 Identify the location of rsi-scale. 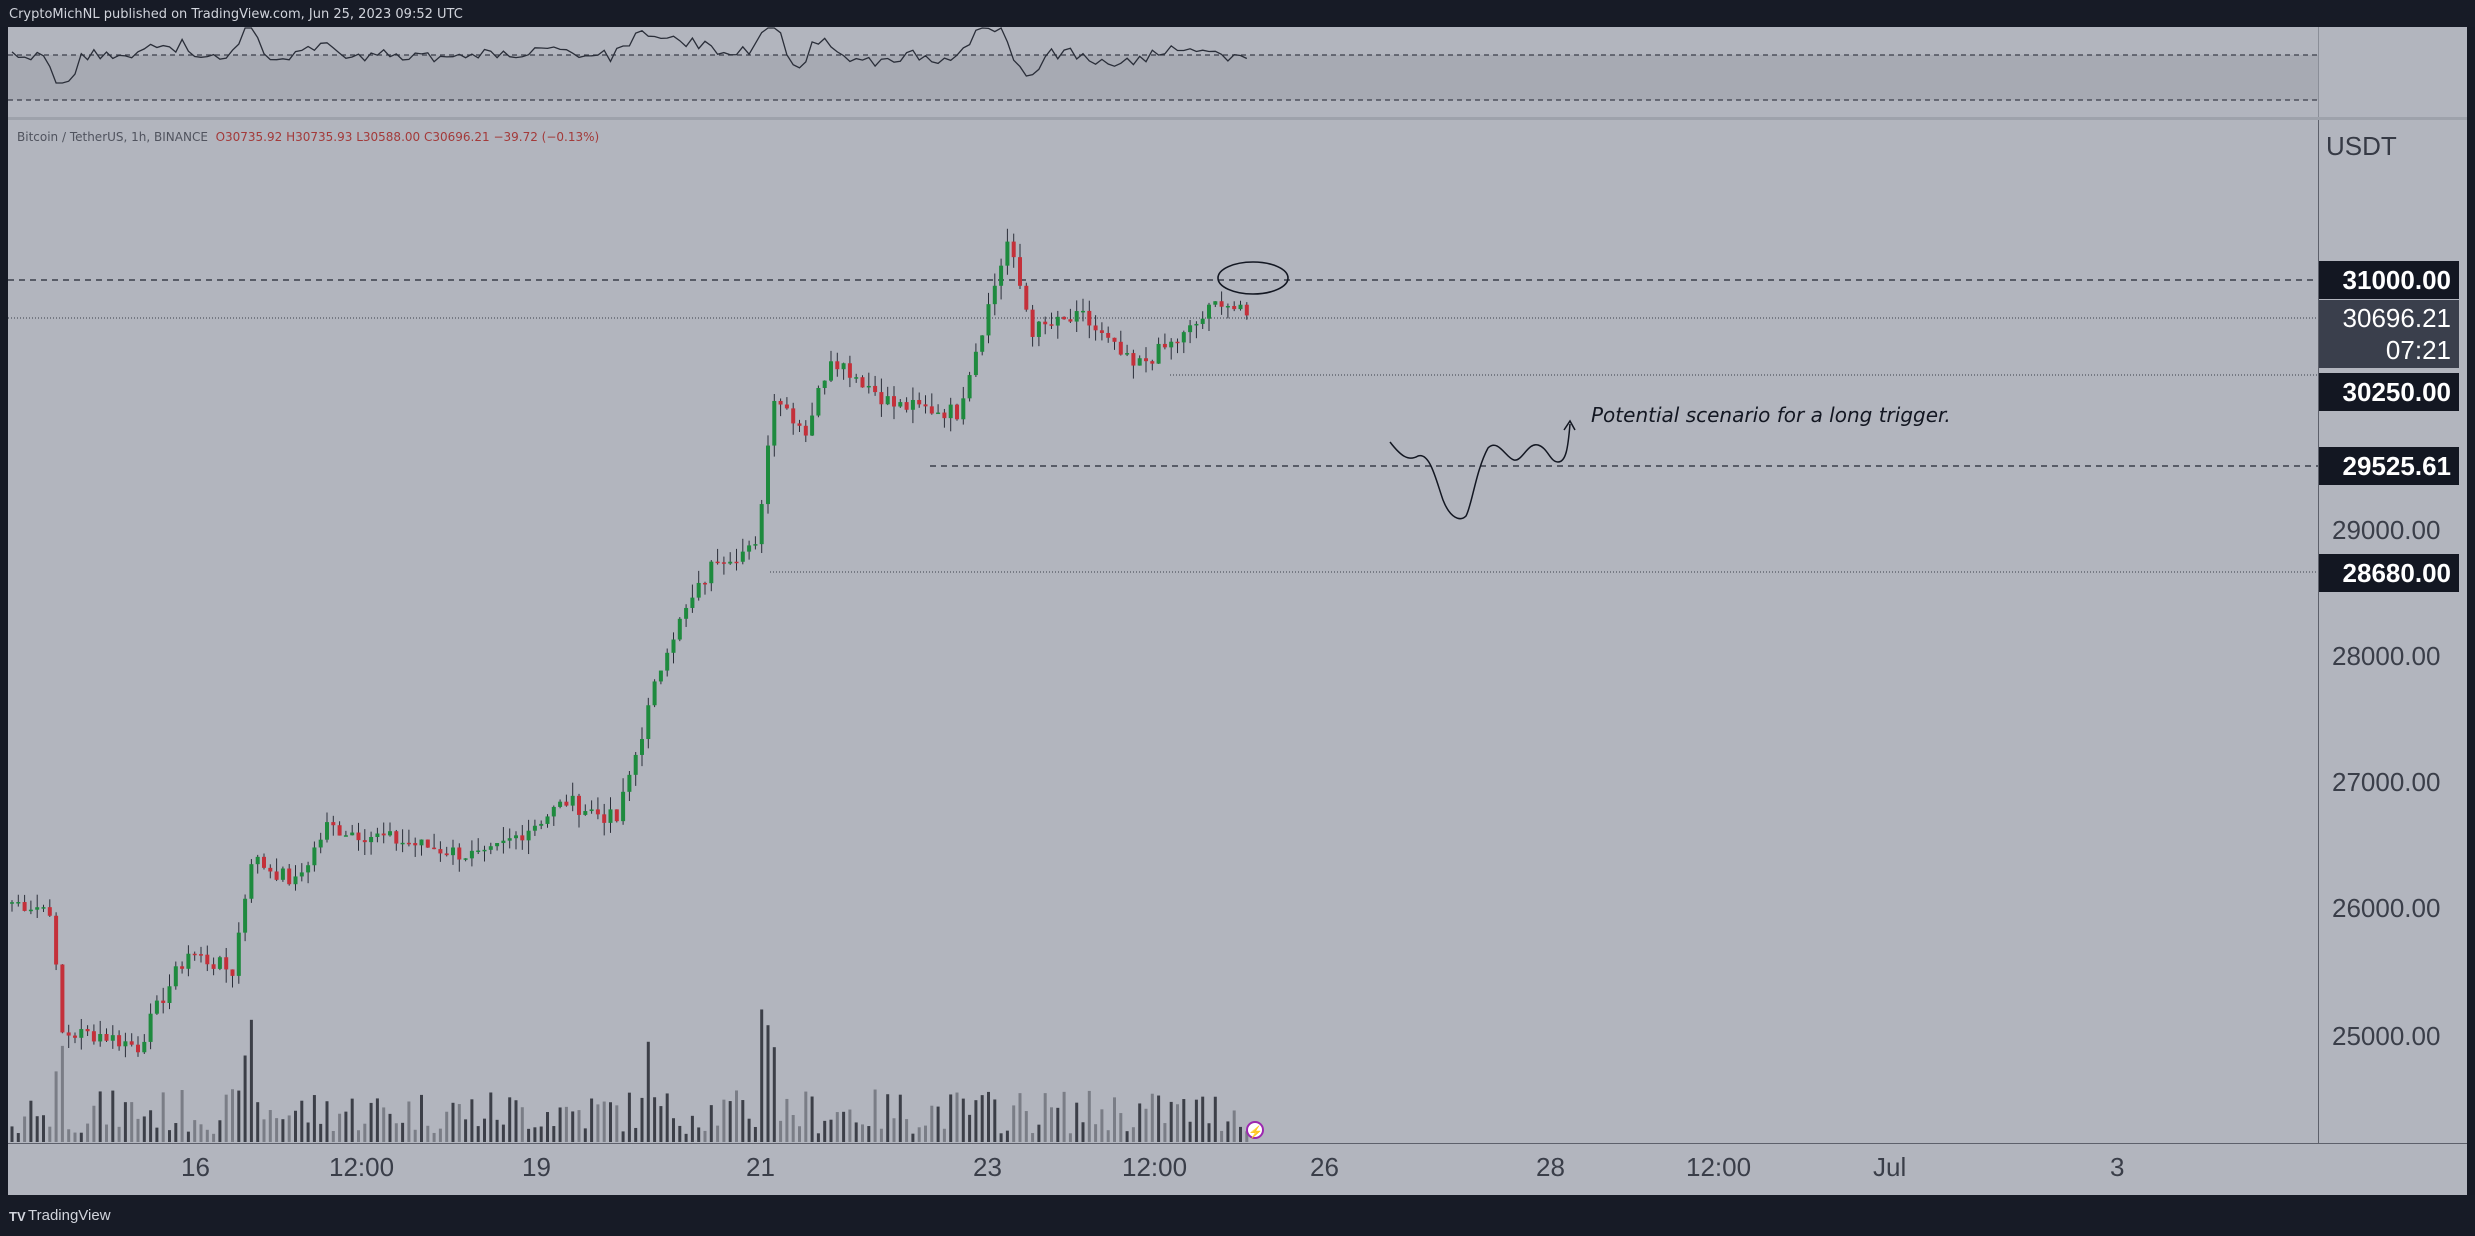
(2393, 72).